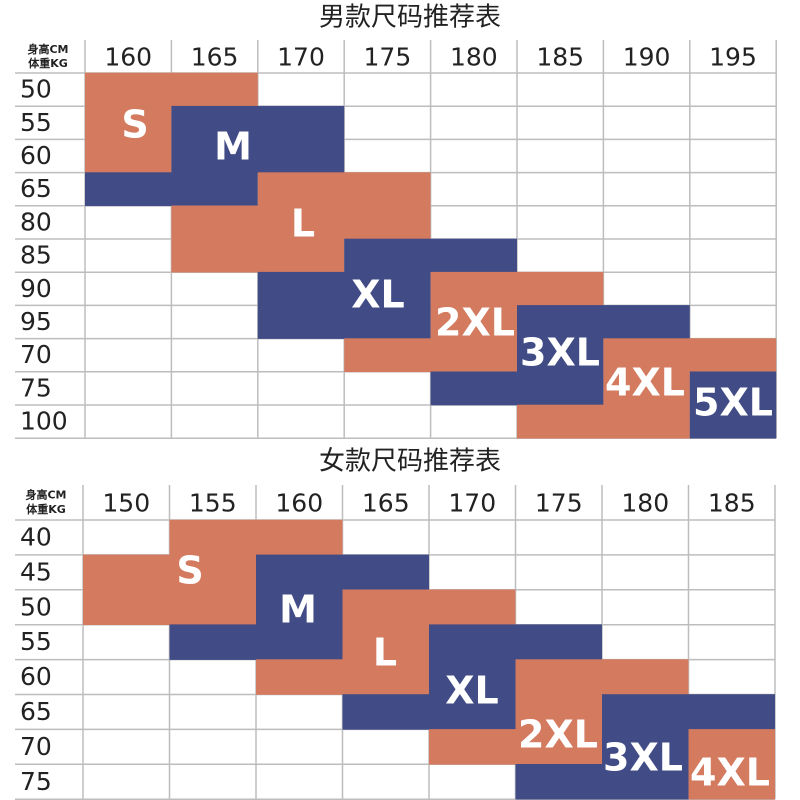  I want to click on weight-header: 80, so click(36, 221).